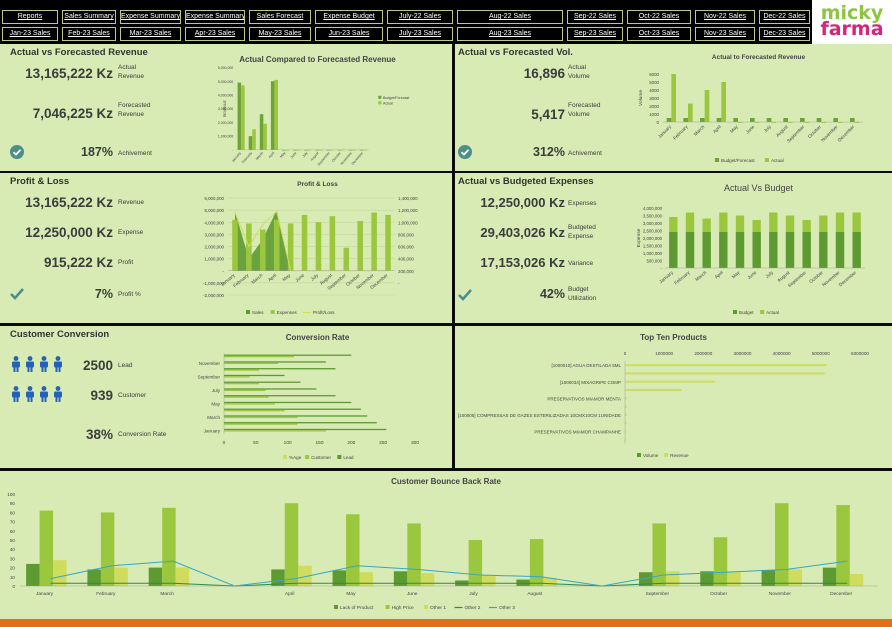 Image resolution: width=892 pixels, height=627 pixels. What do you see at coordinates (349, 34) in the screenshot?
I see `nav-link-jun-23-sales: Jun-23 Sales` at bounding box center [349, 34].